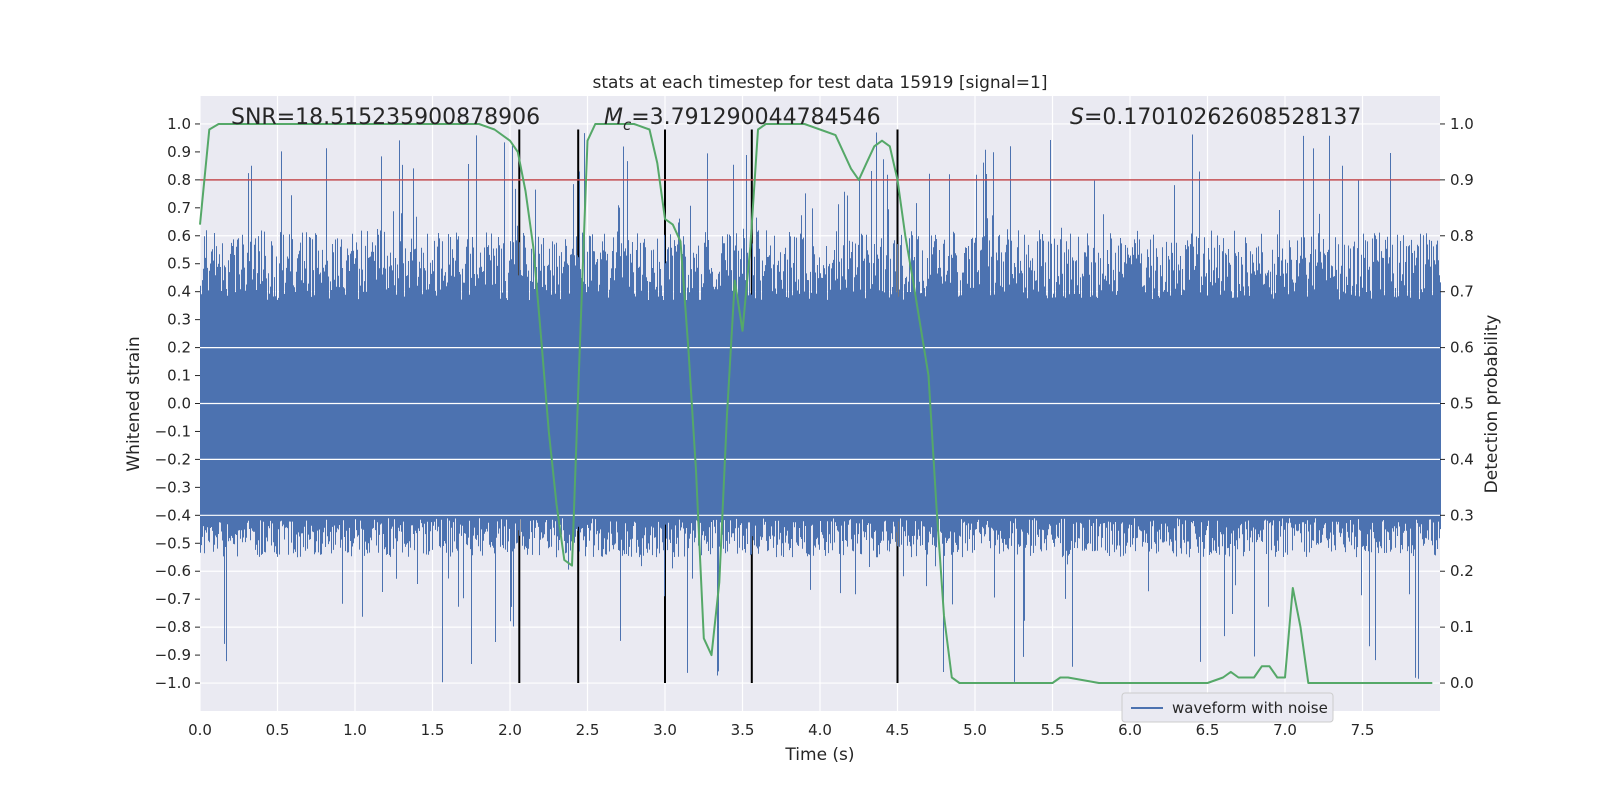 This screenshot has width=1600, height=804. Describe the element at coordinates (433, 730) in the screenshot. I see `x-tick-label: 1.5` at that location.